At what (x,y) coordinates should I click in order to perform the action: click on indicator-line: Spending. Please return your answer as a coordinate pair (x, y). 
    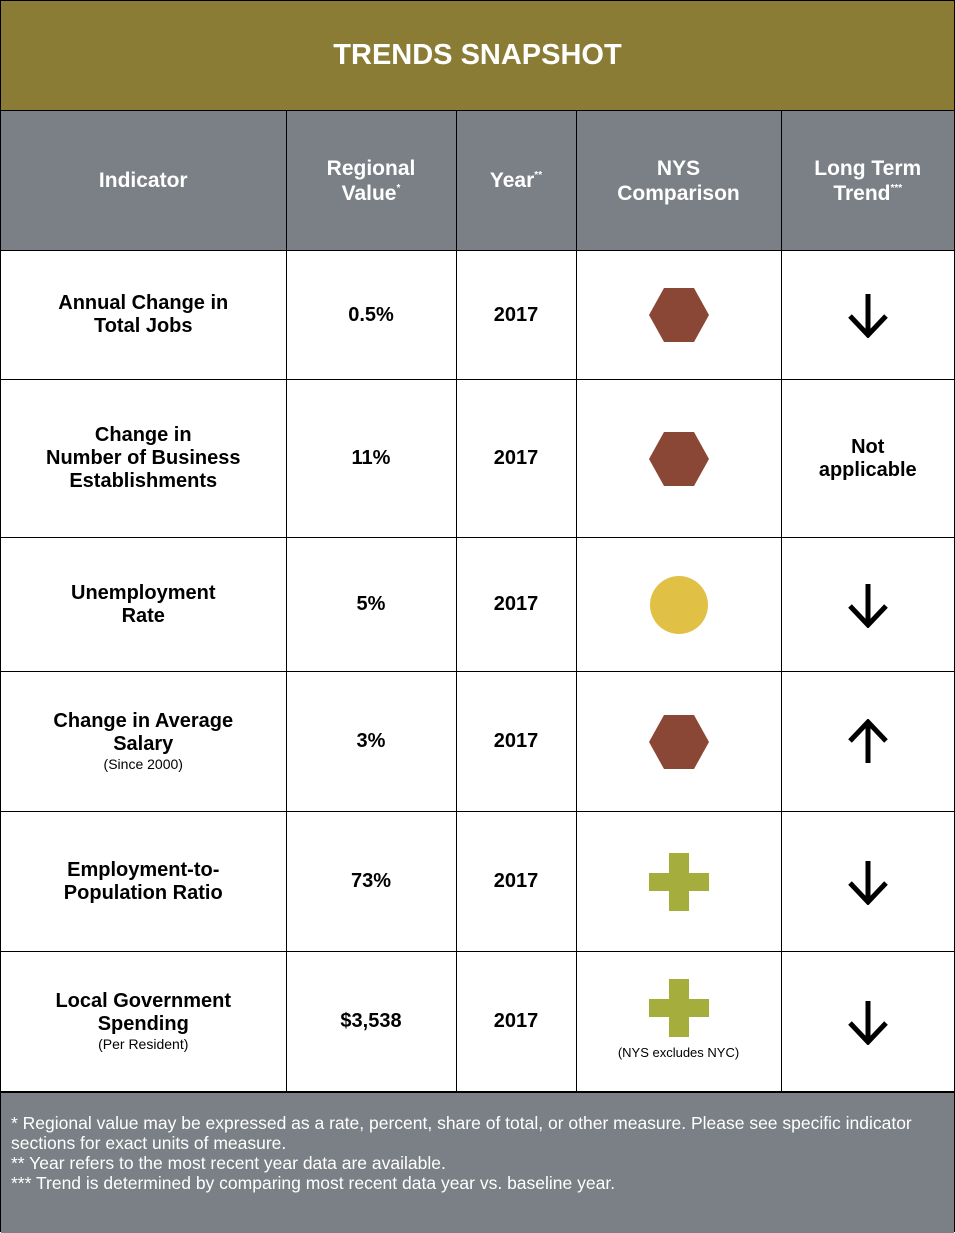
    Looking at the image, I should click on (143, 1024).